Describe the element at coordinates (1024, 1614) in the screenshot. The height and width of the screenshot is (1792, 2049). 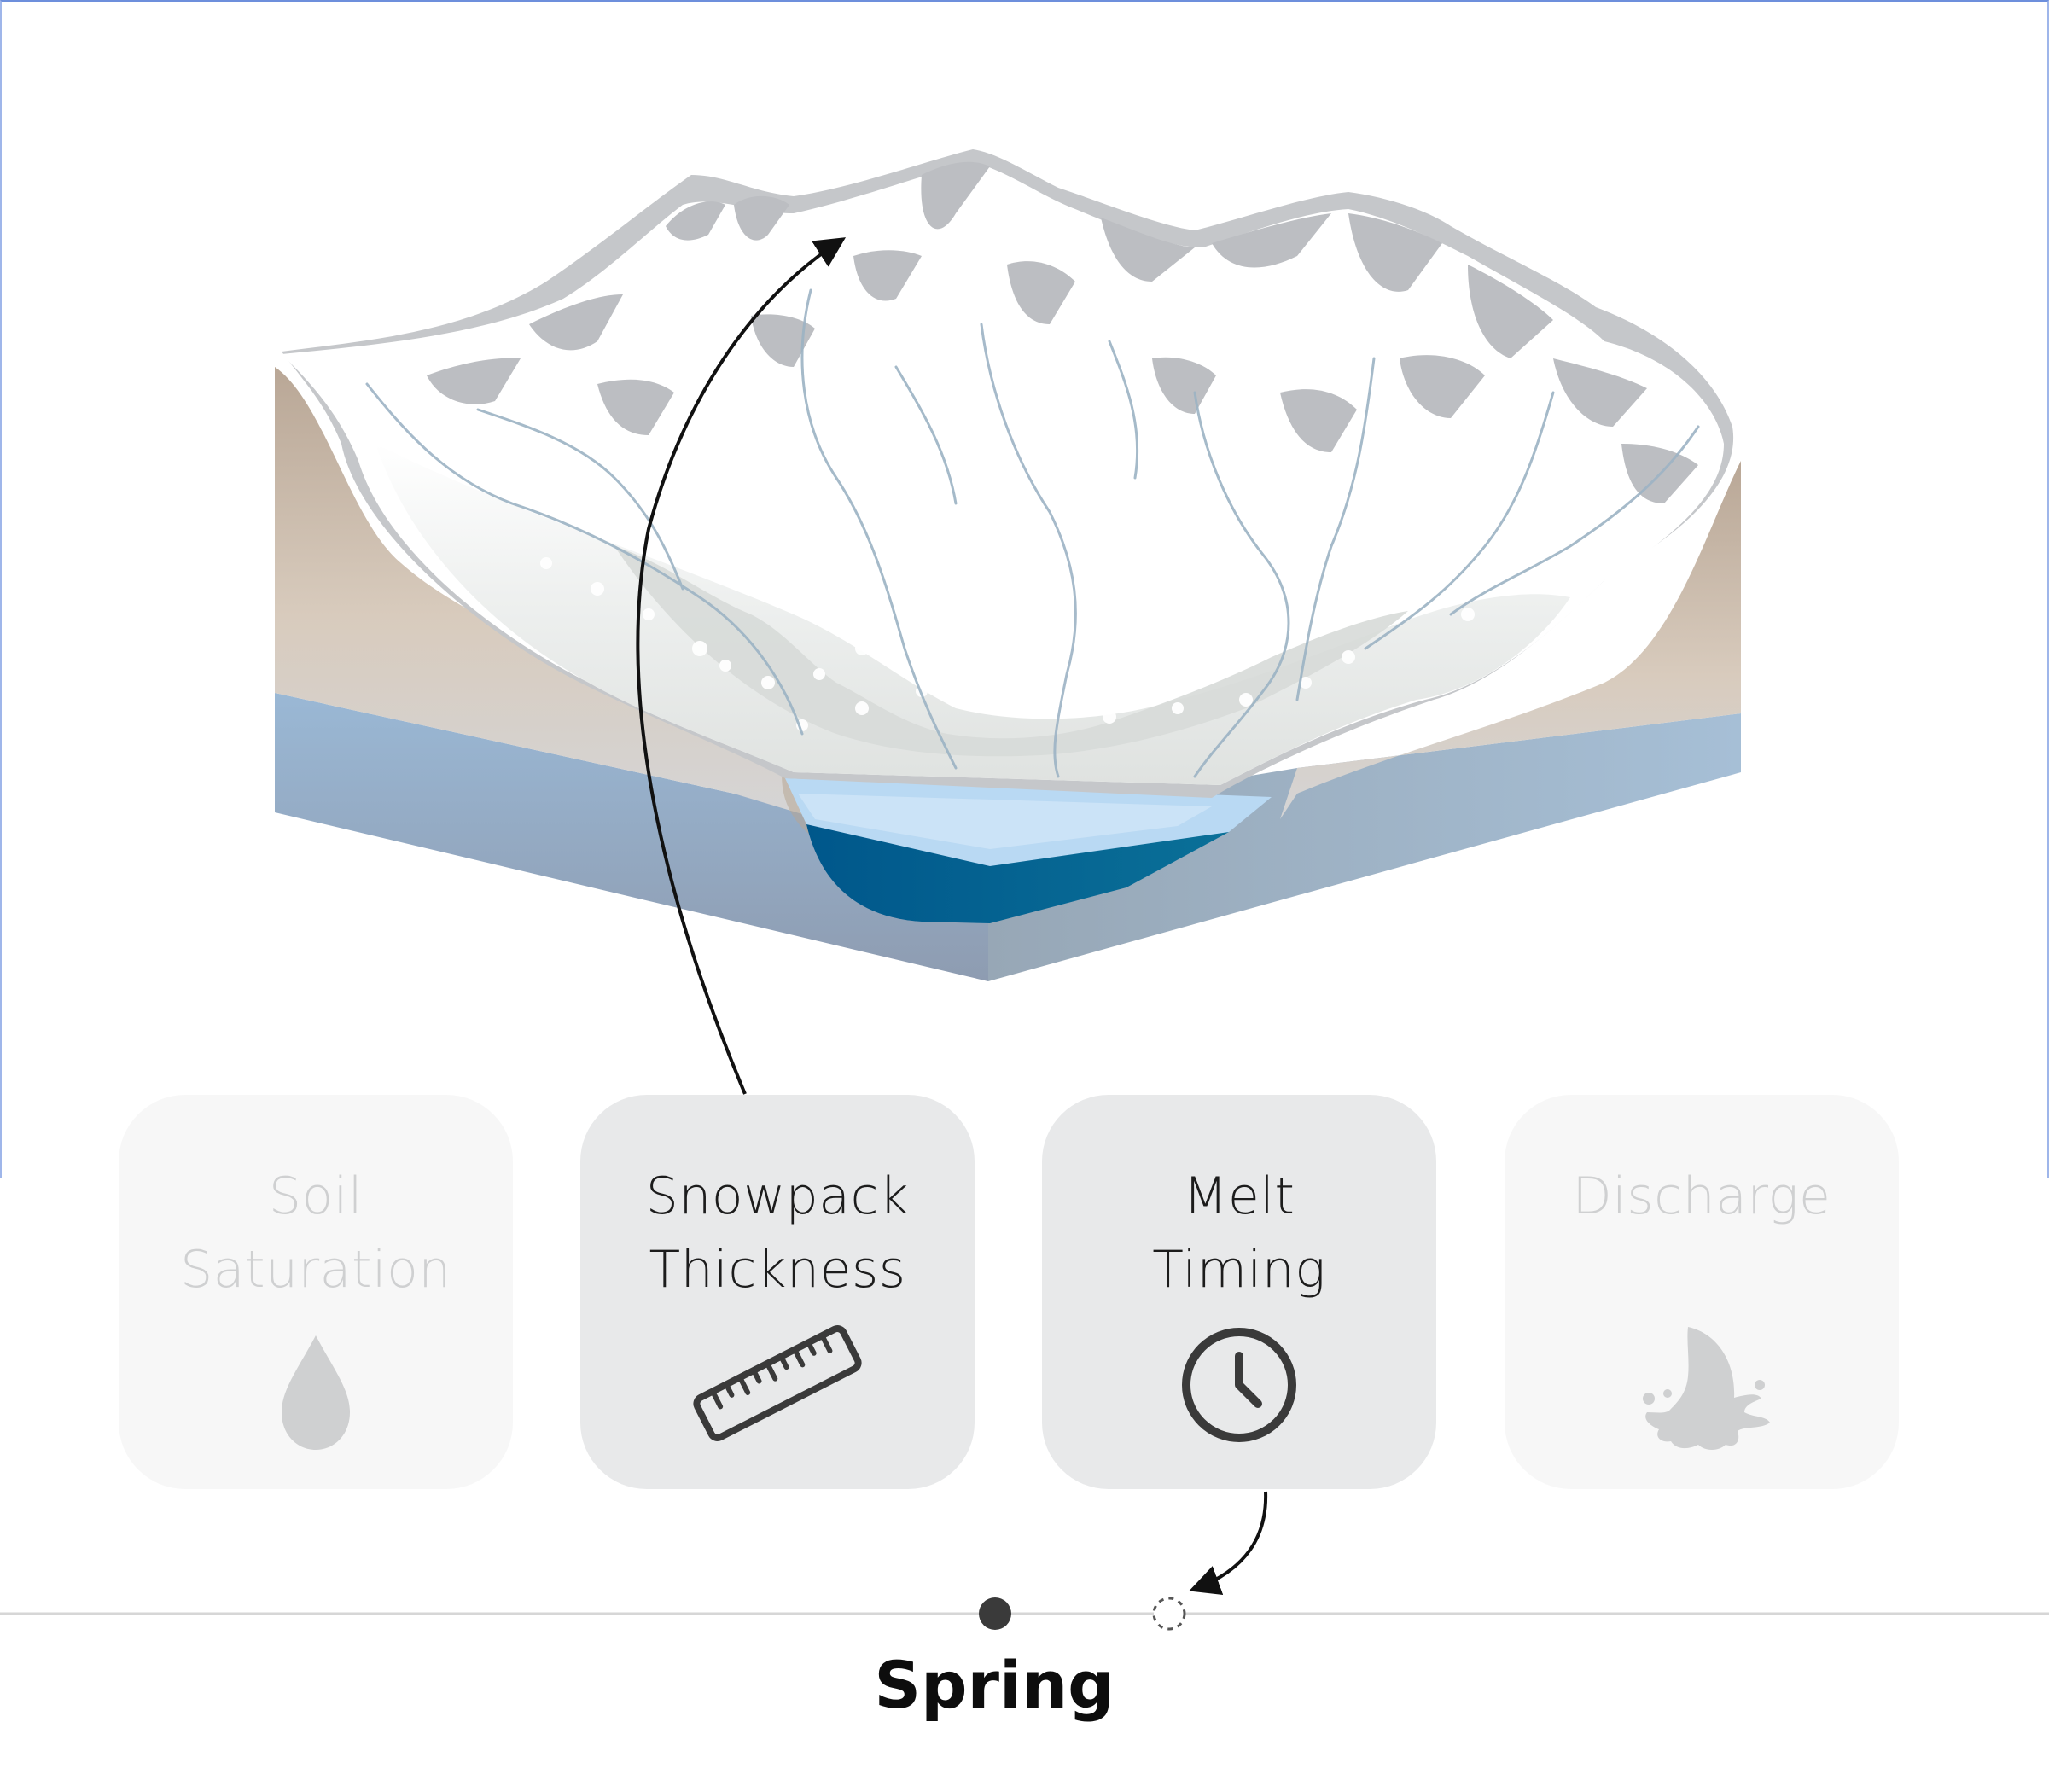
I see `season-timeline` at that location.